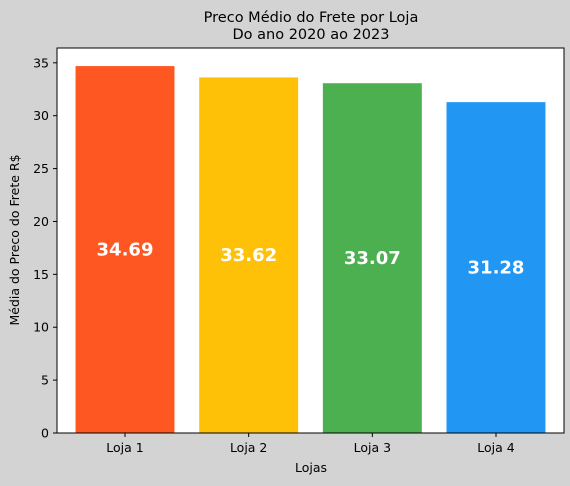  I want to click on bar-value-label-4: 31.28, so click(496, 268).